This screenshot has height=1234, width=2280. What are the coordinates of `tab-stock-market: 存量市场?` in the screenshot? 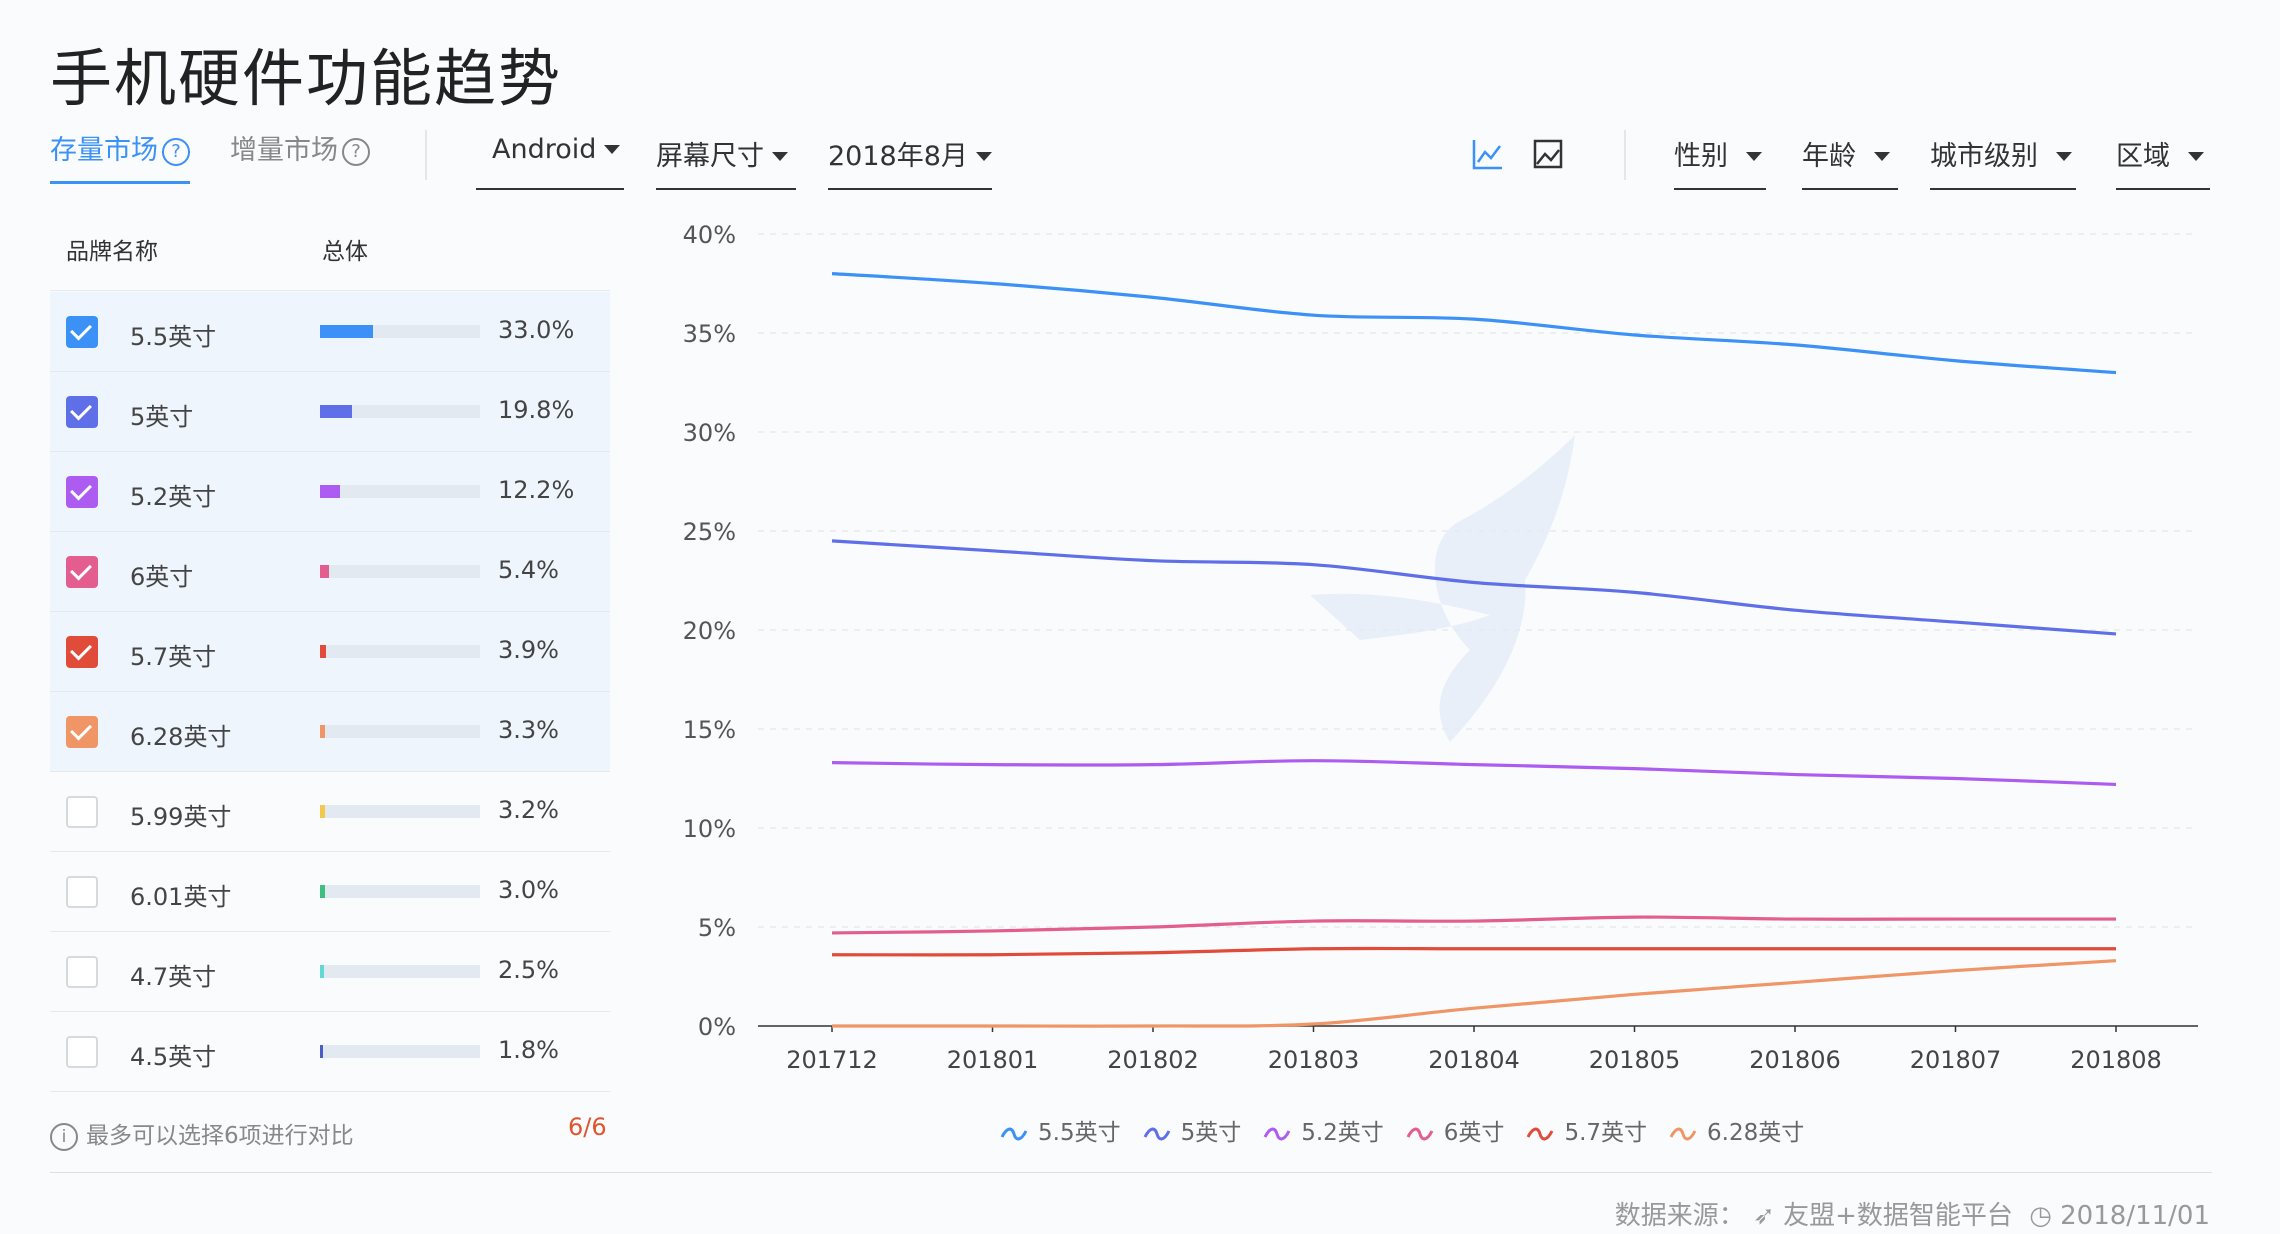 It's located at (120, 156).